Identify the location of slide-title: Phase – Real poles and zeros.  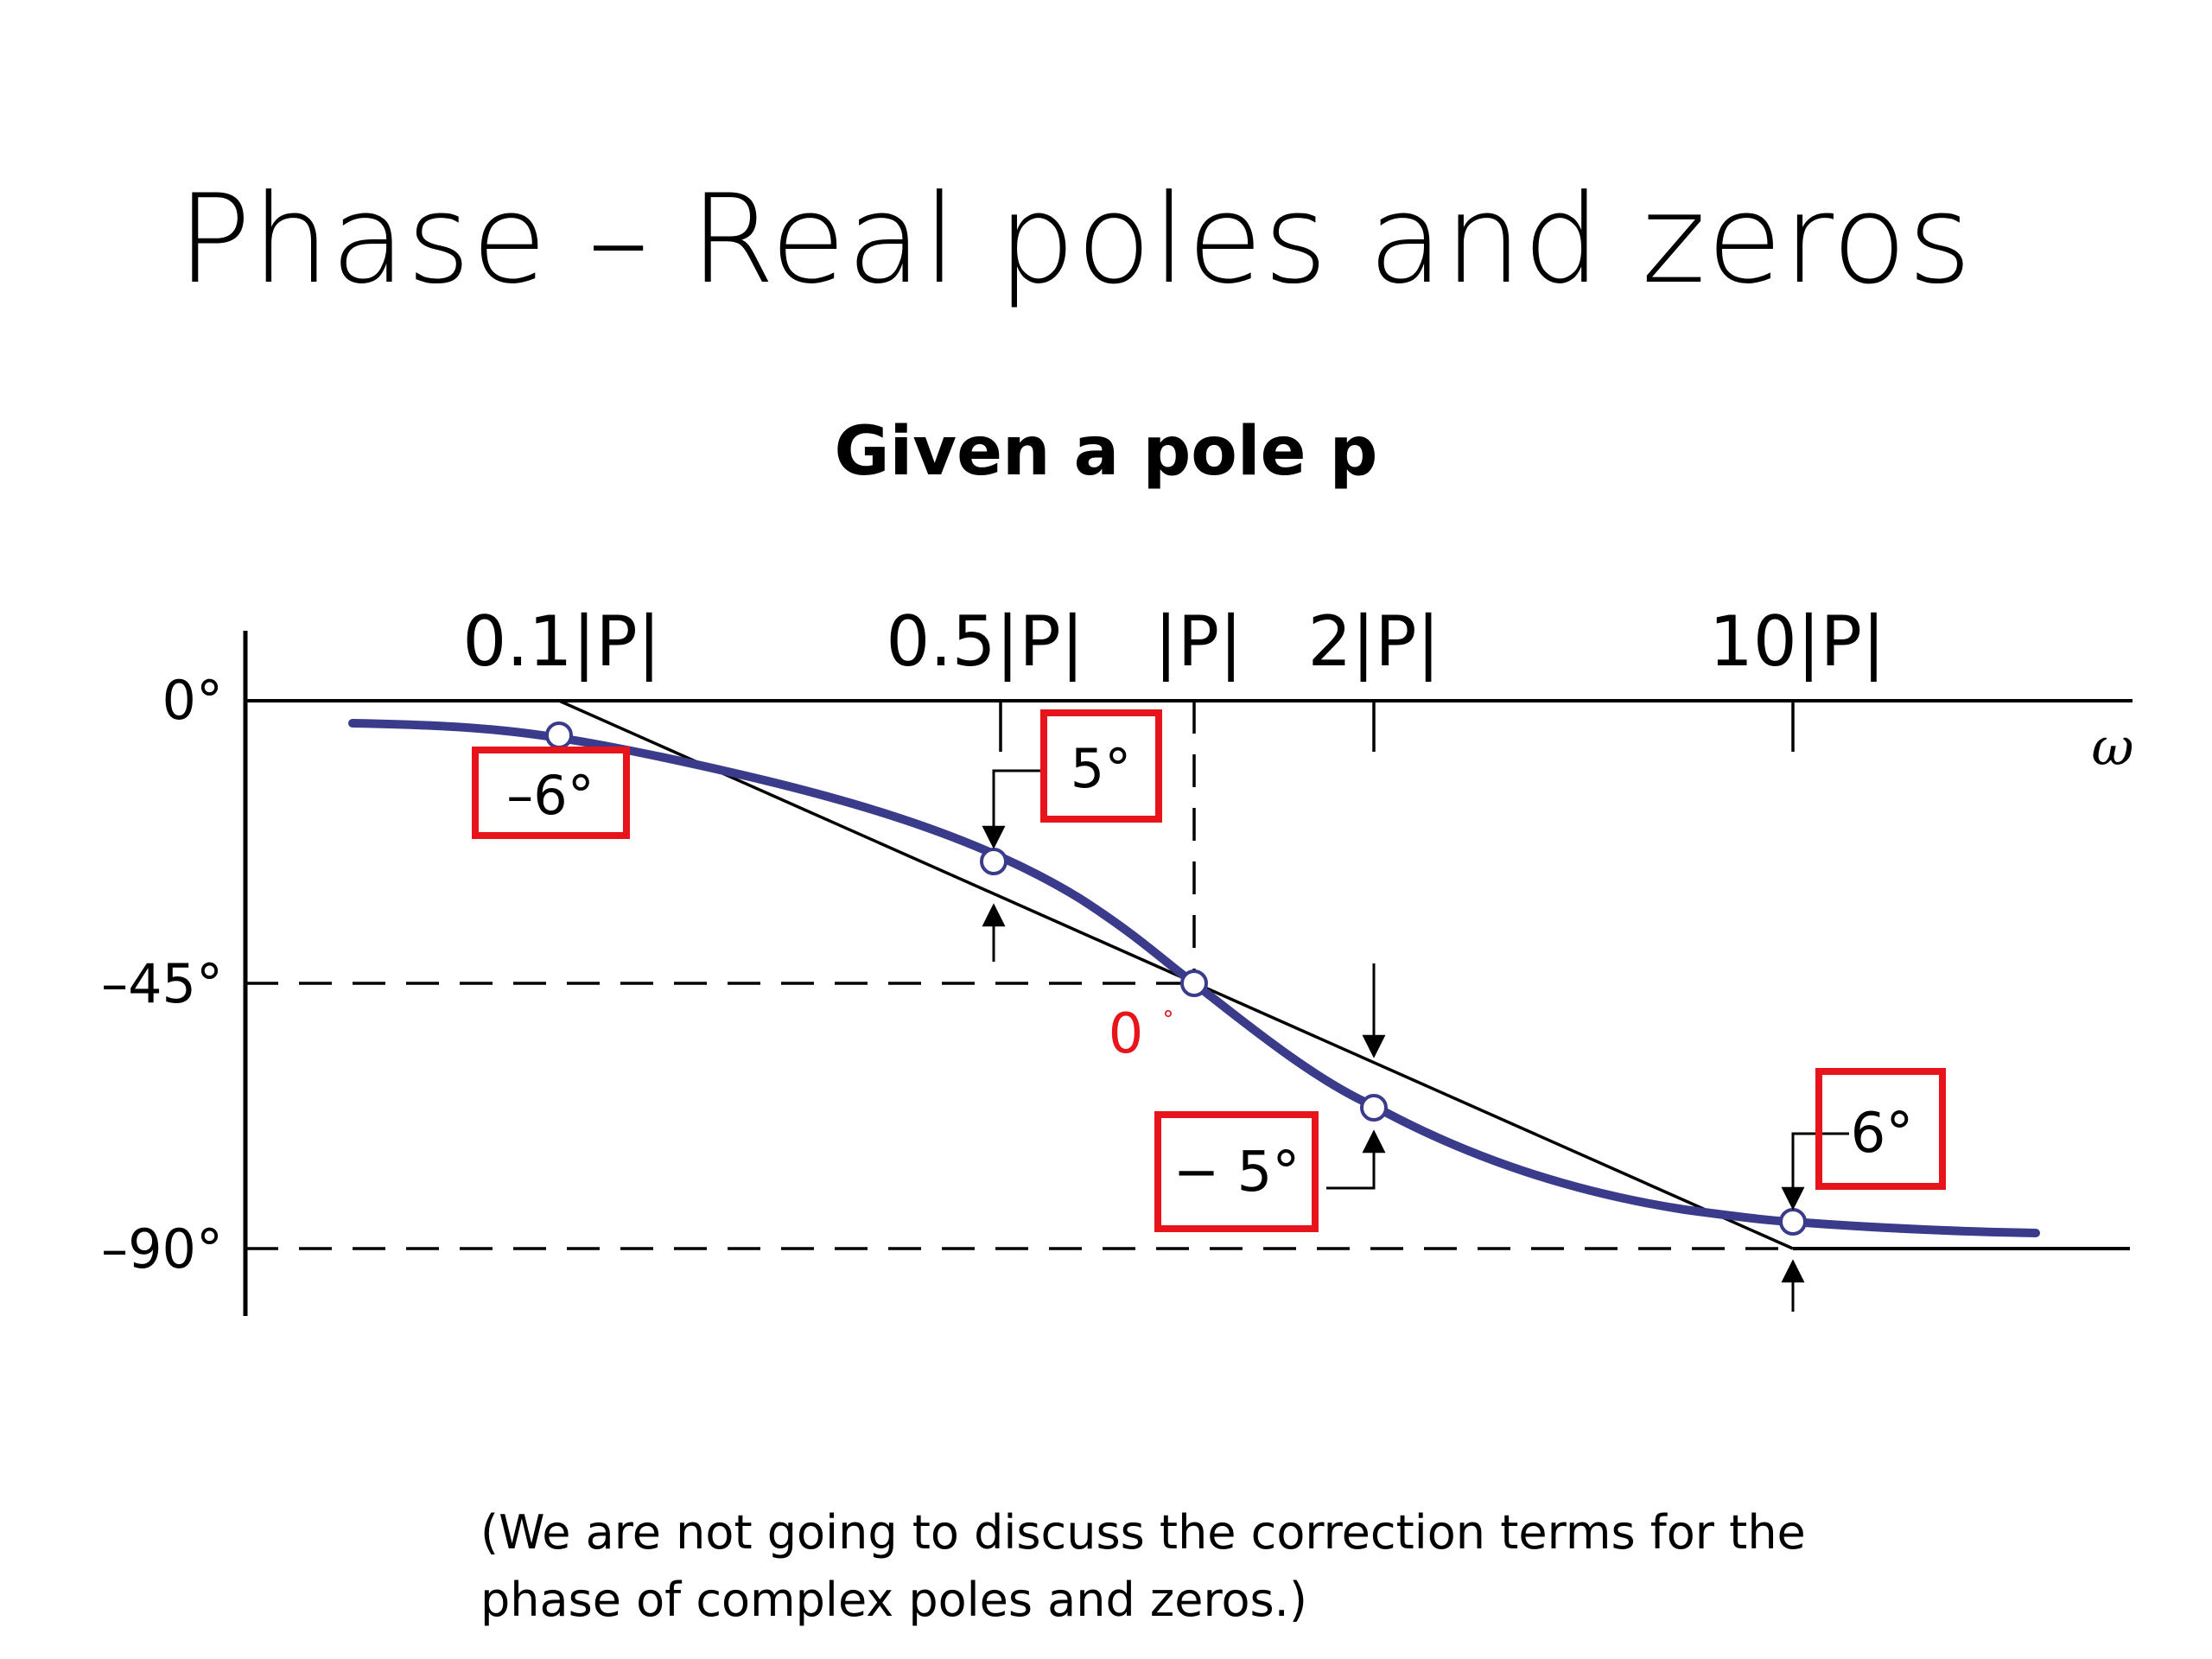
(1075, 239).